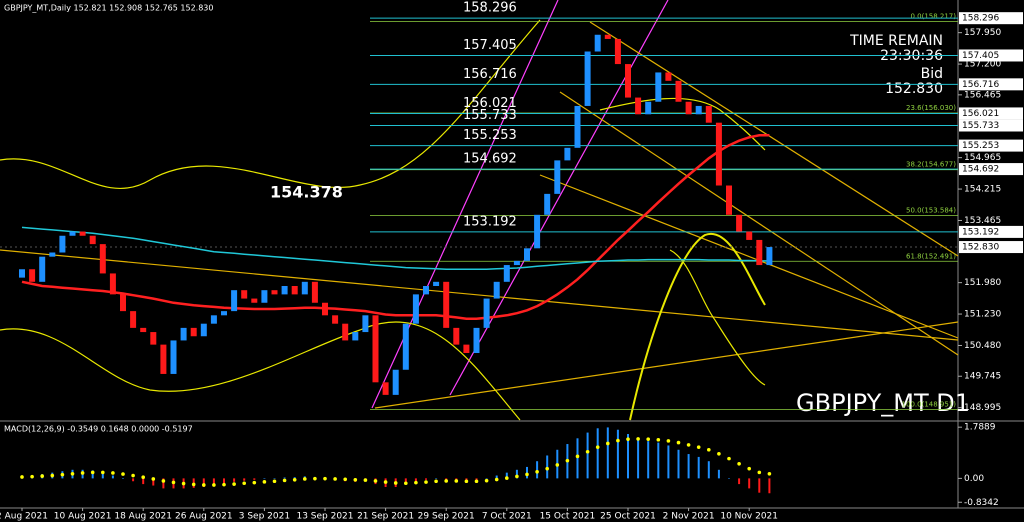 The width and height of the screenshot is (1024, 522). I want to click on level-label: 158.296, so click(490, 8).